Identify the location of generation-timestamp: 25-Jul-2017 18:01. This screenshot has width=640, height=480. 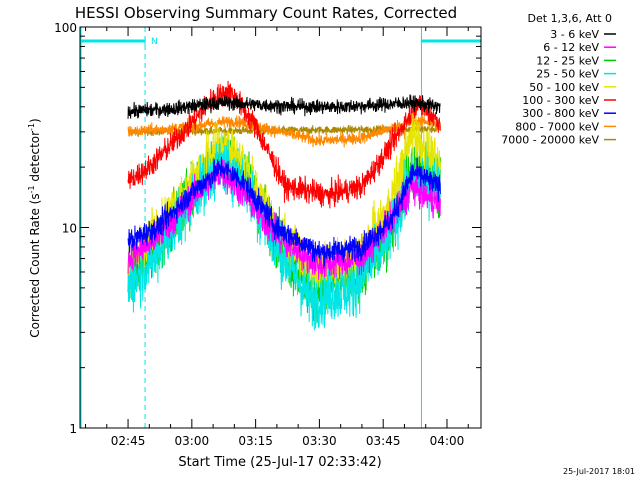
(599, 471).